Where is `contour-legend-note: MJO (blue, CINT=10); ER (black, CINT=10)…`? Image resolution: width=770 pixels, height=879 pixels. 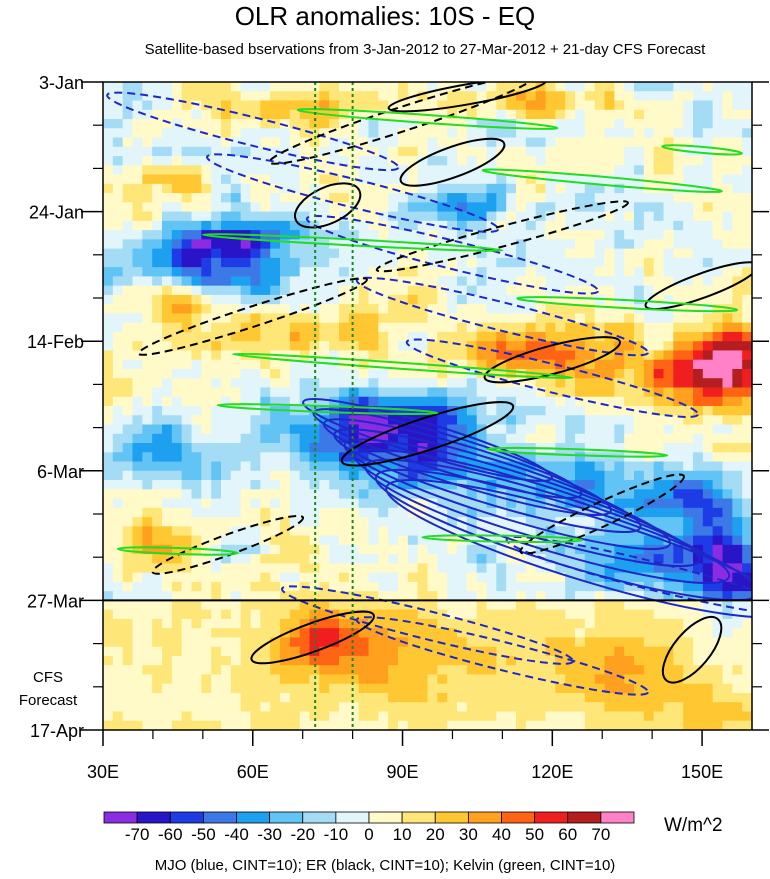
contour-legend-note: MJO (blue, CINT=10); ER (black, CINT=10)… is located at coordinates (385, 865).